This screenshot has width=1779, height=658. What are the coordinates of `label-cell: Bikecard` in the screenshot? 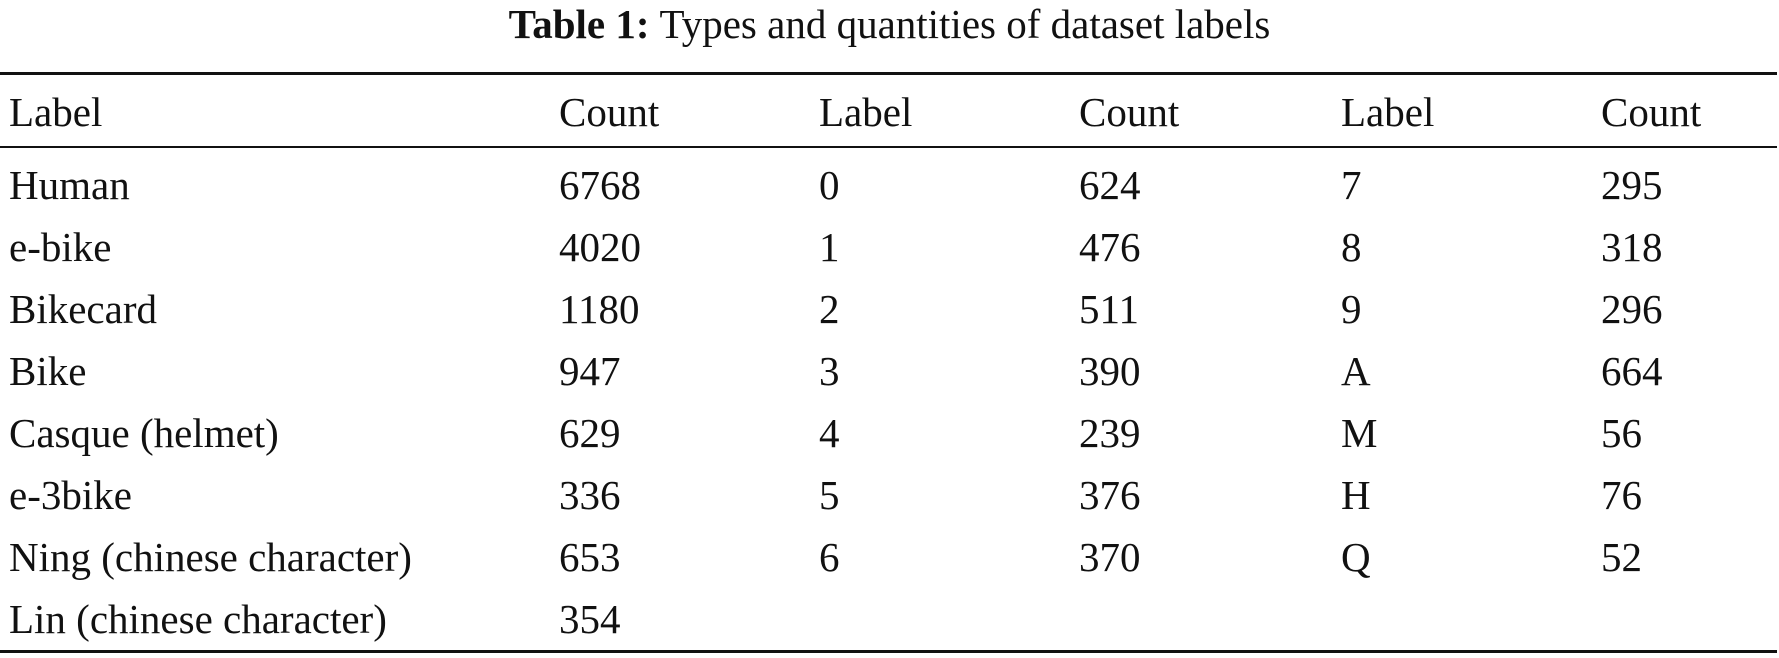 It's located at (83, 309).